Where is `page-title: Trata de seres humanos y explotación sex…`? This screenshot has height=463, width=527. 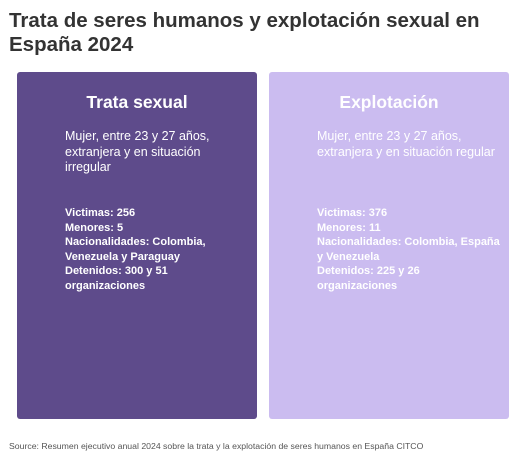 page-title: Trata de seres humanos y explotación sex… is located at coordinates (244, 32).